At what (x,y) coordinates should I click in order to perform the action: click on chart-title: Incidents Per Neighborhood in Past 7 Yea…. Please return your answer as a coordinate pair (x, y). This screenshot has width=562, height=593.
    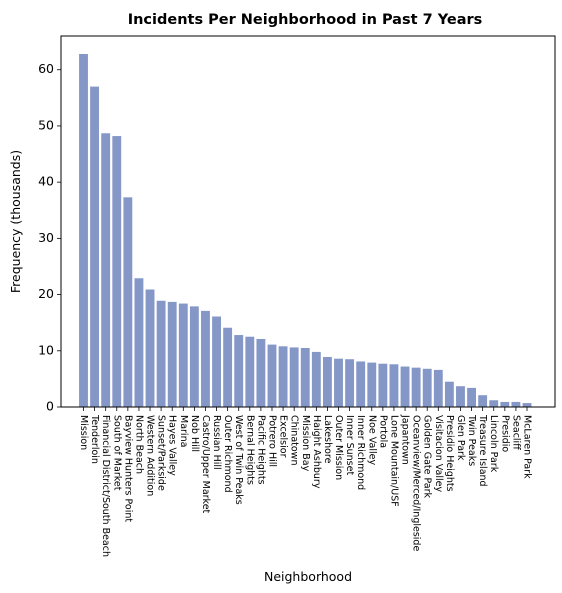
    Looking at the image, I should click on (305, 20).